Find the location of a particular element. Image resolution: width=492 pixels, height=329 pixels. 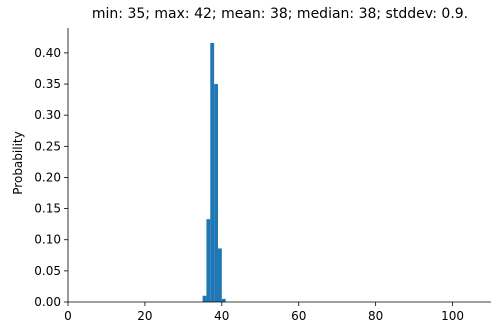

y-tick-label: 0.25 is located at coordinates (47, 146).